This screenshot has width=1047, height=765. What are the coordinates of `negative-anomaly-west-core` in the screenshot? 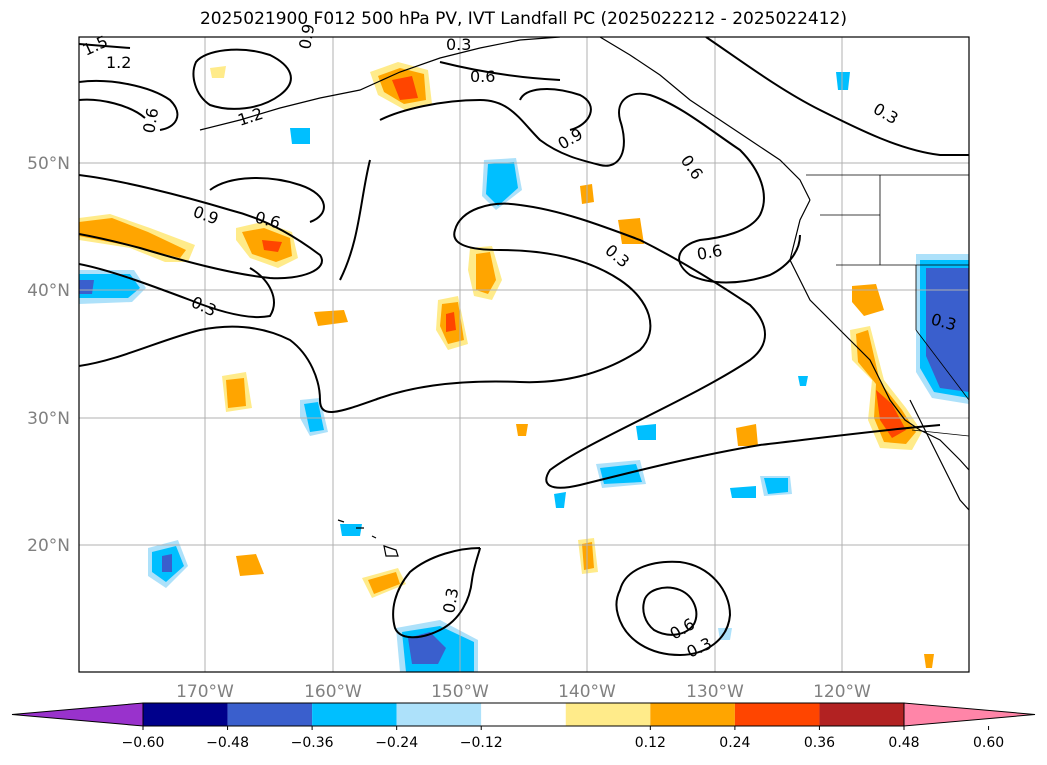 It's located at (109, 286).